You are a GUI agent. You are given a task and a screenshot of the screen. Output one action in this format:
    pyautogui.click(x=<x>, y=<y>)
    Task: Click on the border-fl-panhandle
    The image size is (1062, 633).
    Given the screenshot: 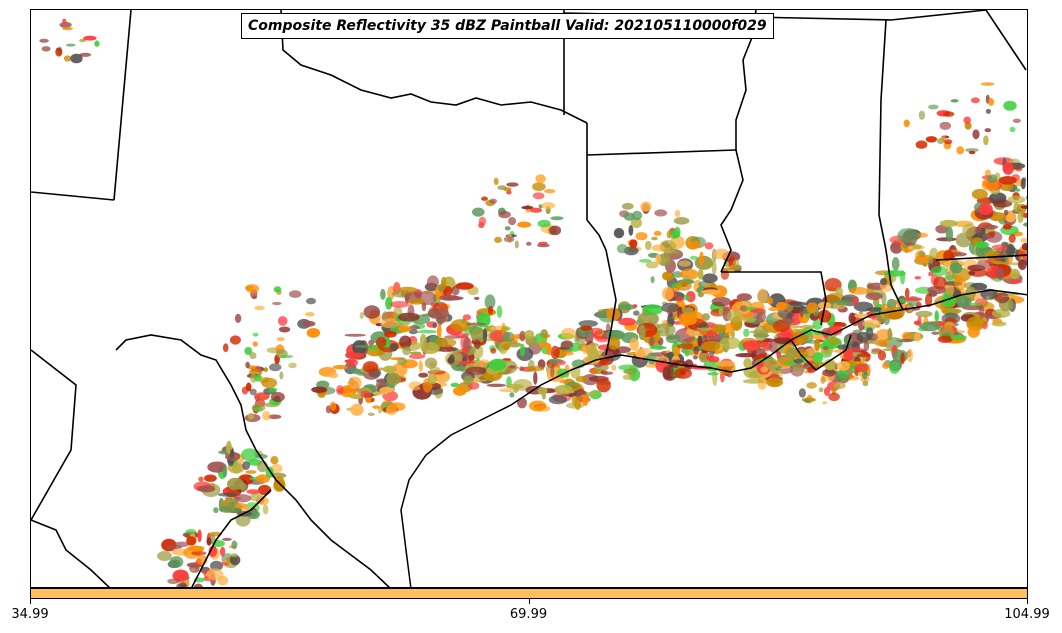 What is the action you would take?
    pyautogui.click(x=981, y=257)
    